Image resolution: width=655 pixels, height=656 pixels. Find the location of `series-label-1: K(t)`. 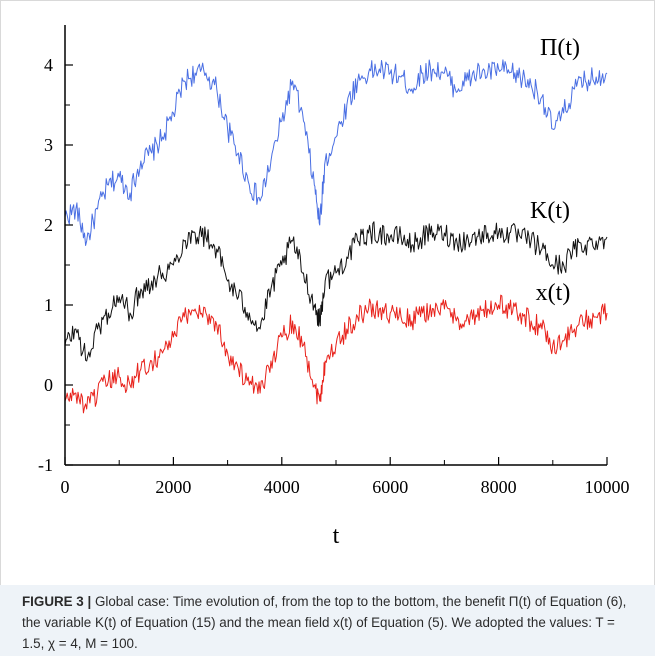

series-label-1: K(t) is located at coordinates (550, 211).